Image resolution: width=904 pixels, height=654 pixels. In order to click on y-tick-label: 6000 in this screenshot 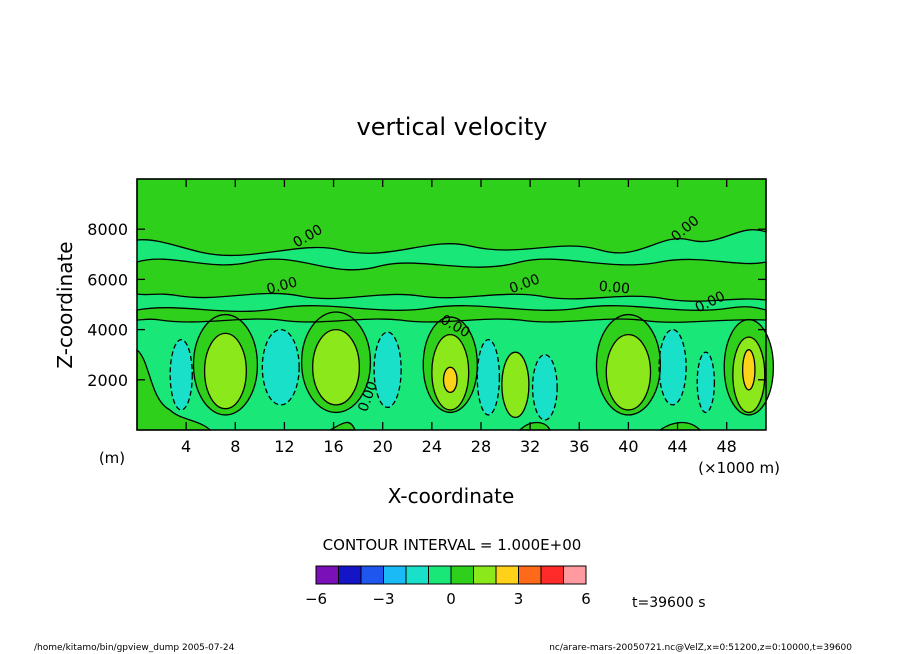, I will do `click(107, 279)`.